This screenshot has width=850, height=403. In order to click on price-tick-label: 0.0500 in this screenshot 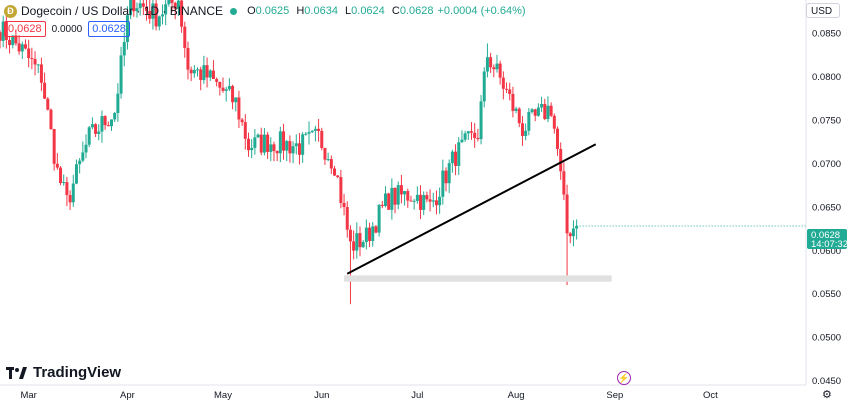, I will do `click(826, 338)`.